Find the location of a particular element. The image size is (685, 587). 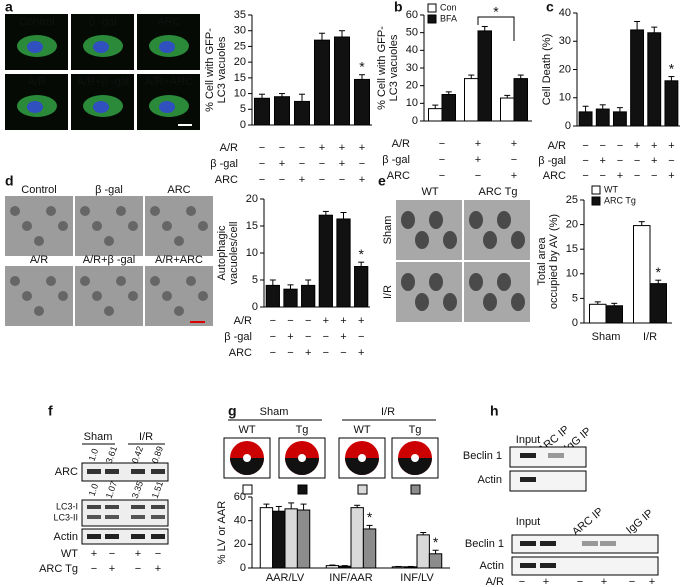

ratio: 1.0 is located at coordinates (94, 489).